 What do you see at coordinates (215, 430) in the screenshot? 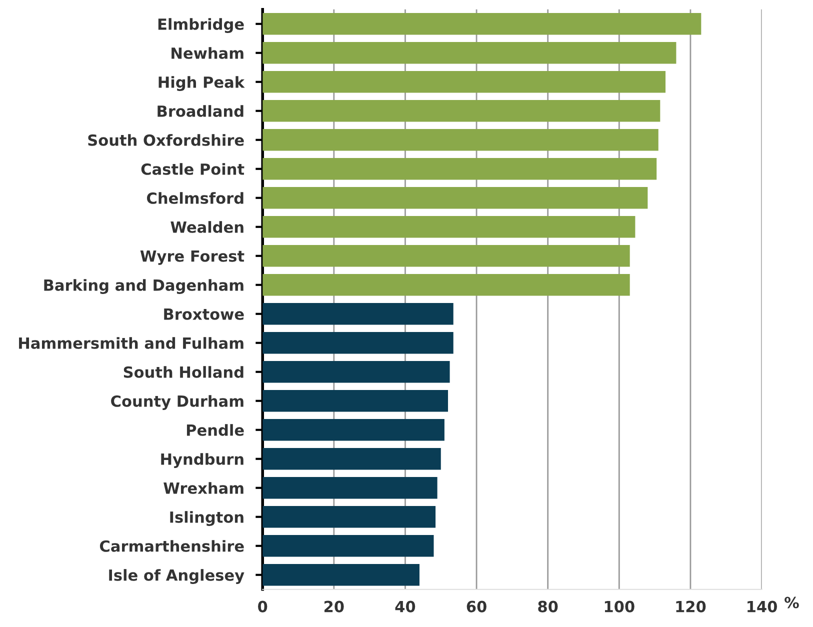
I see `y-tick-label: Pendle` at bounding box center [215, 430].